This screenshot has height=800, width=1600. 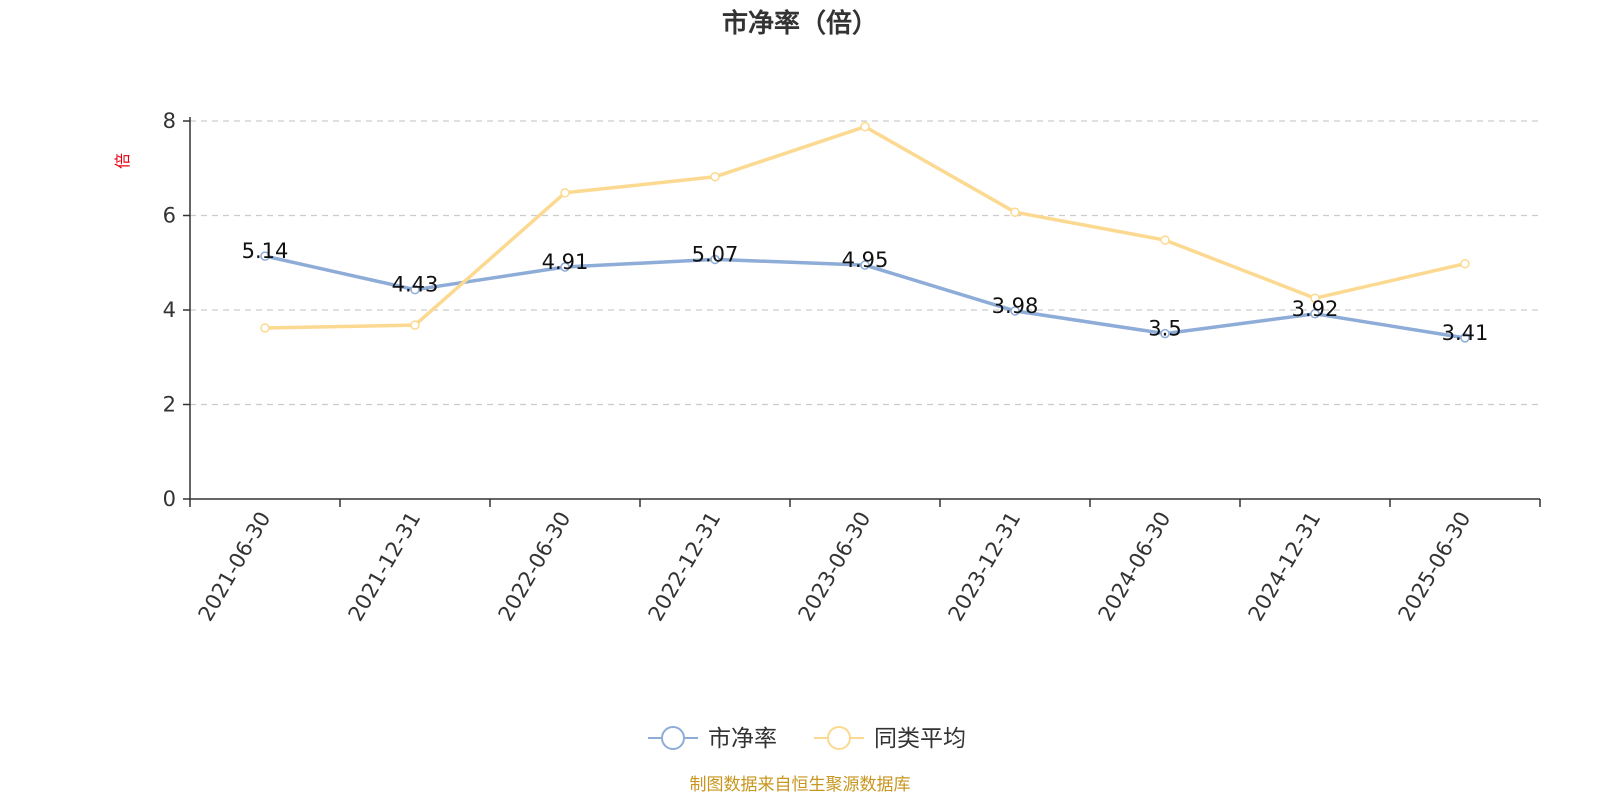 I want to click on data-label-7: 3.92, so click(x=1315, y=309).